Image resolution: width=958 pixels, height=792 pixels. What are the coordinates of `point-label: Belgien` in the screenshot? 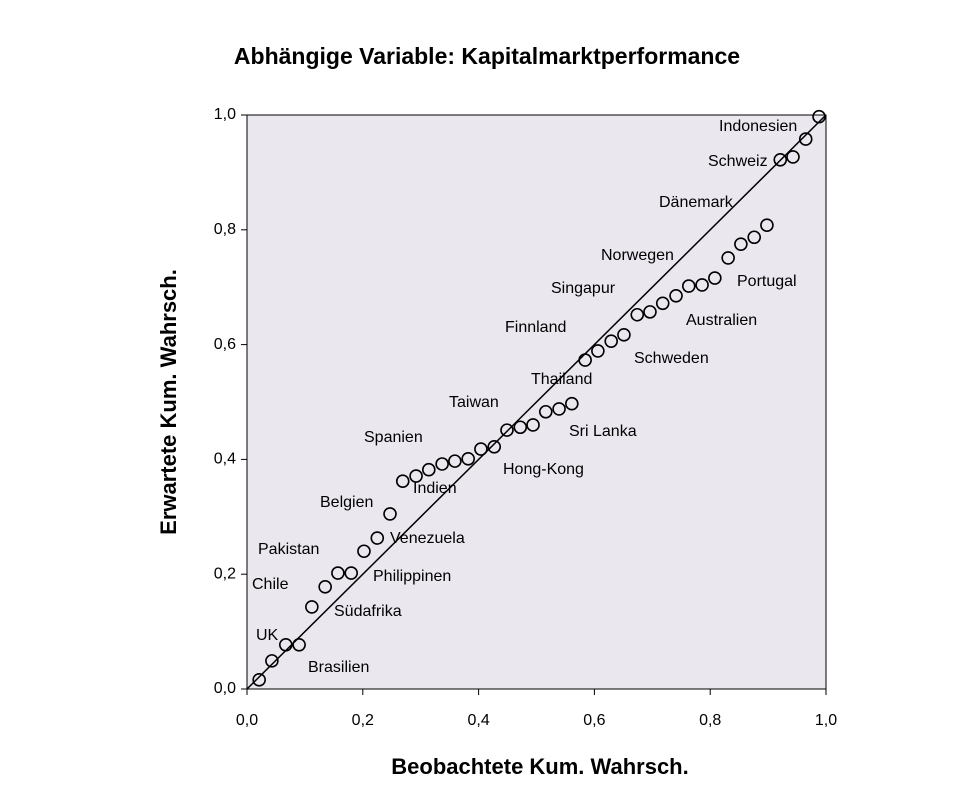 It's located at (346, 502).